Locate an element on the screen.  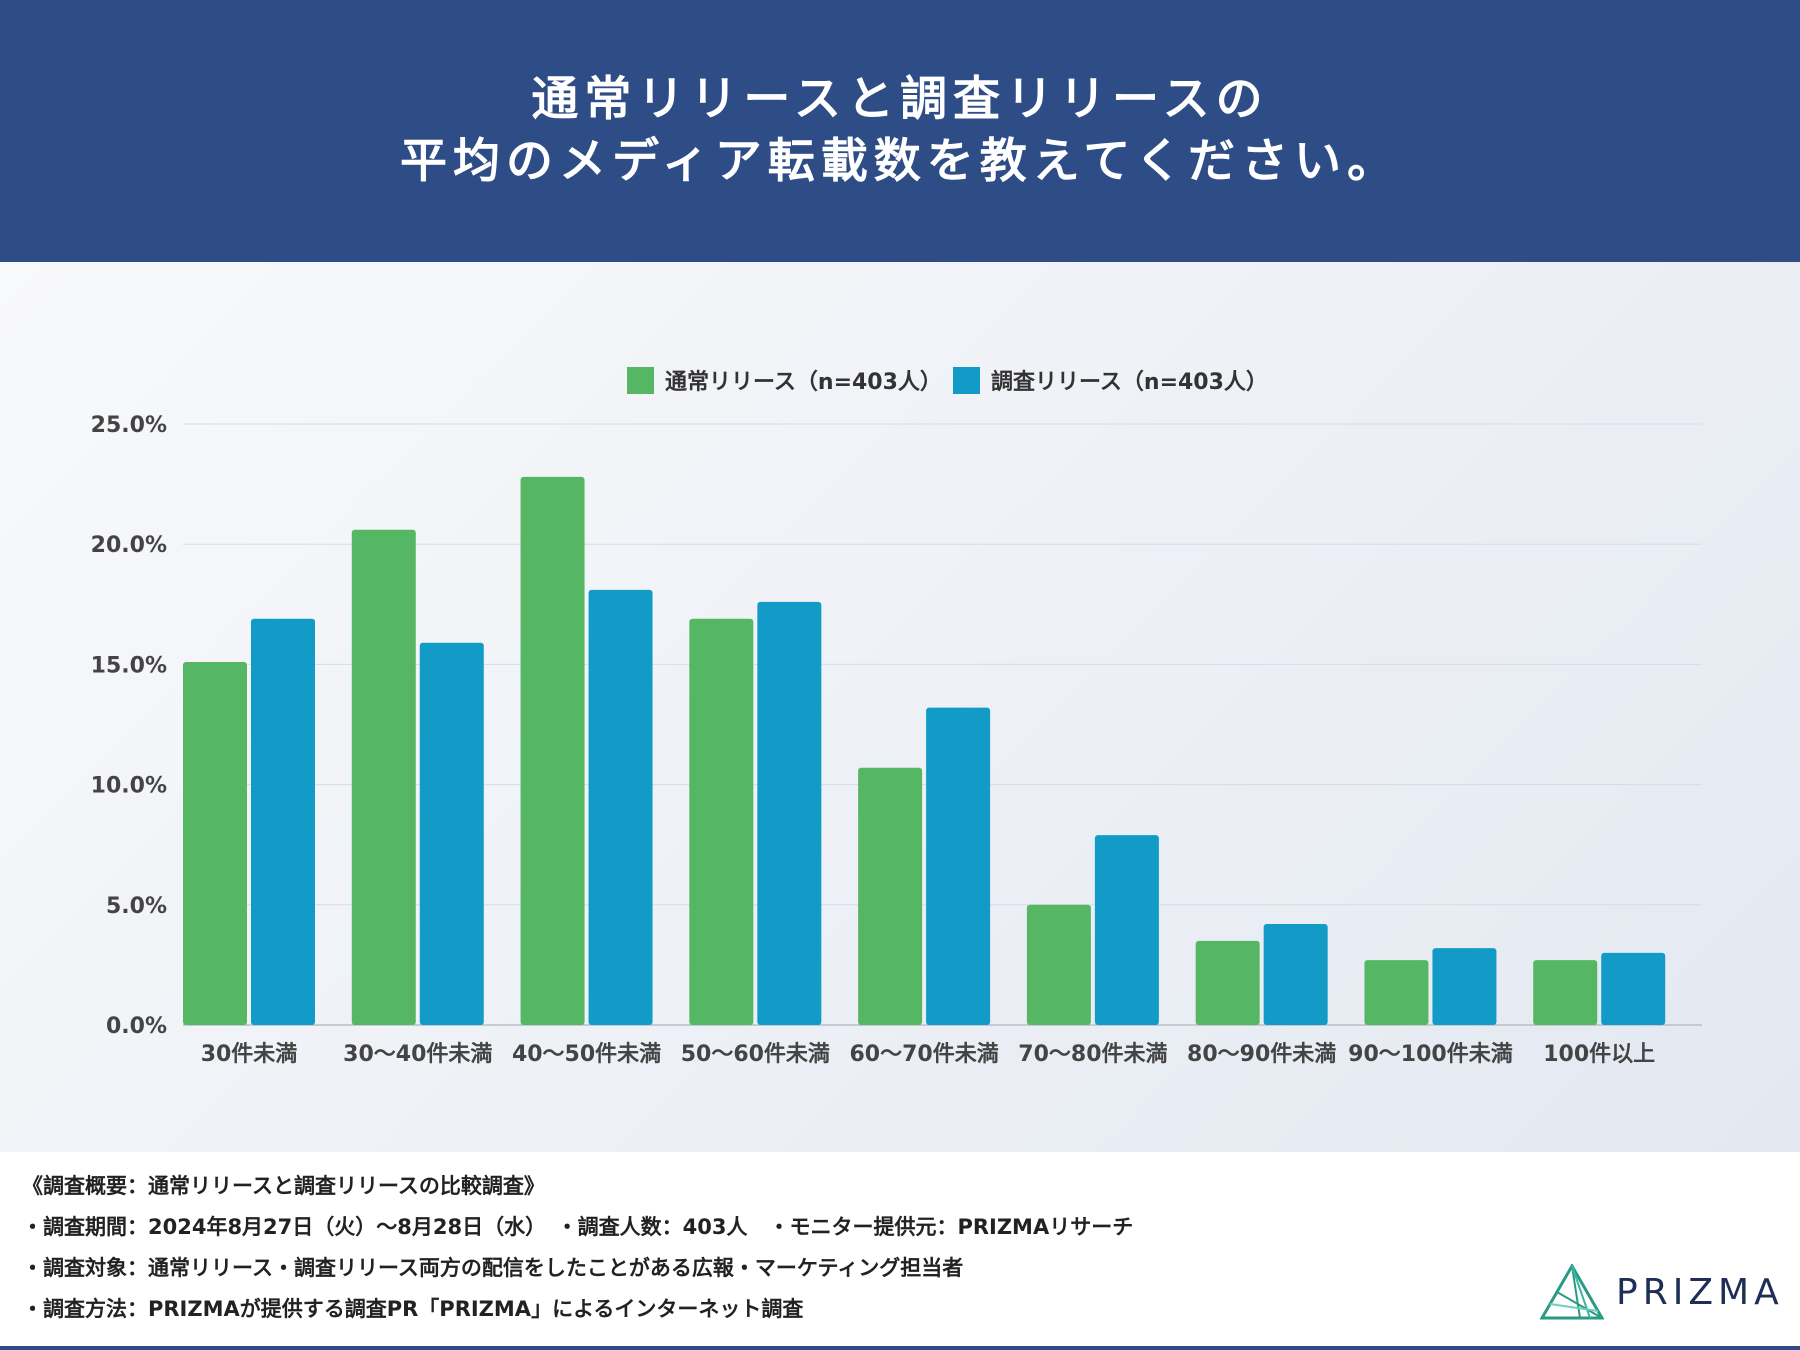
title-line-2: 平均のメディア転載数を教えてください。 is located at coordinates (900, 161).